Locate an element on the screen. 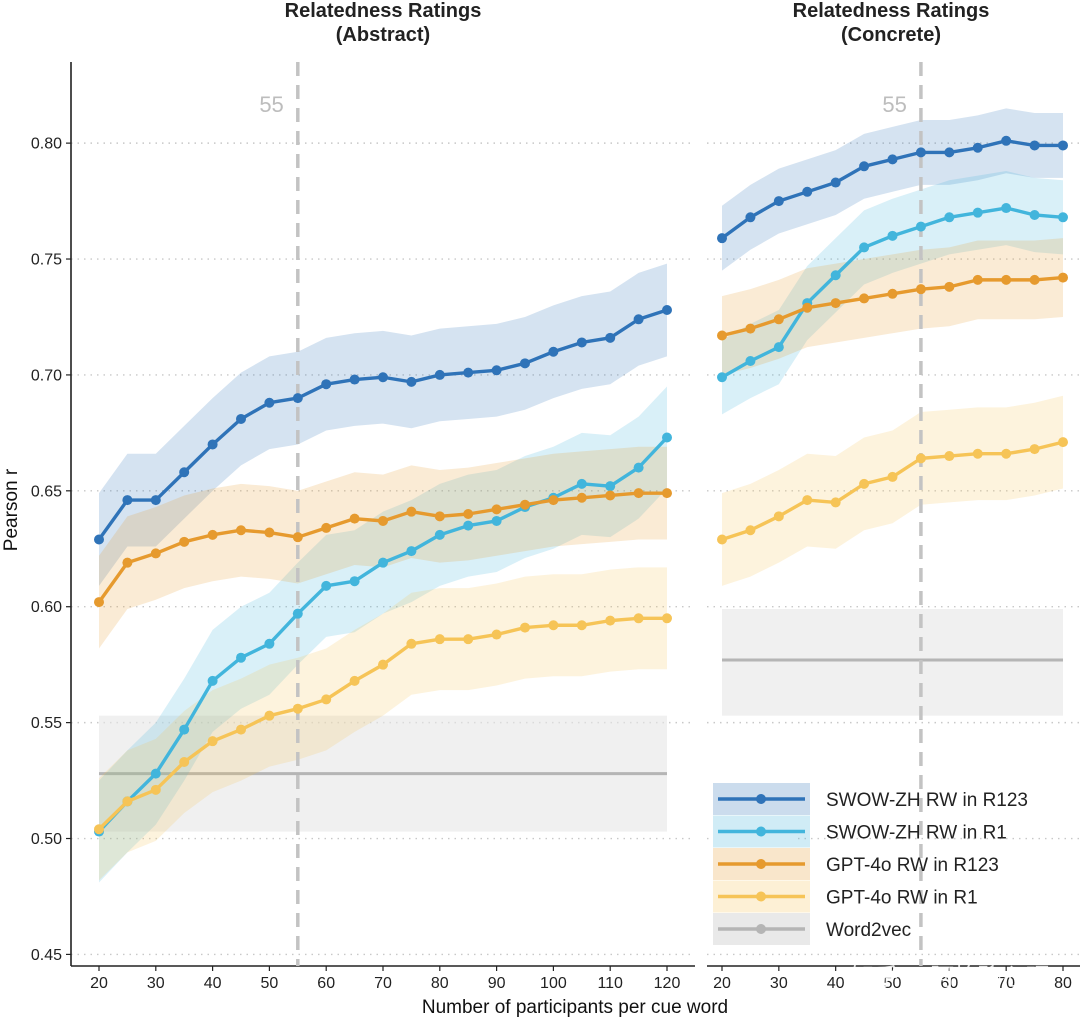 This screenshot has width=1080, height=1019. x-tick-label: 110 is located at coordinates (610, 983).